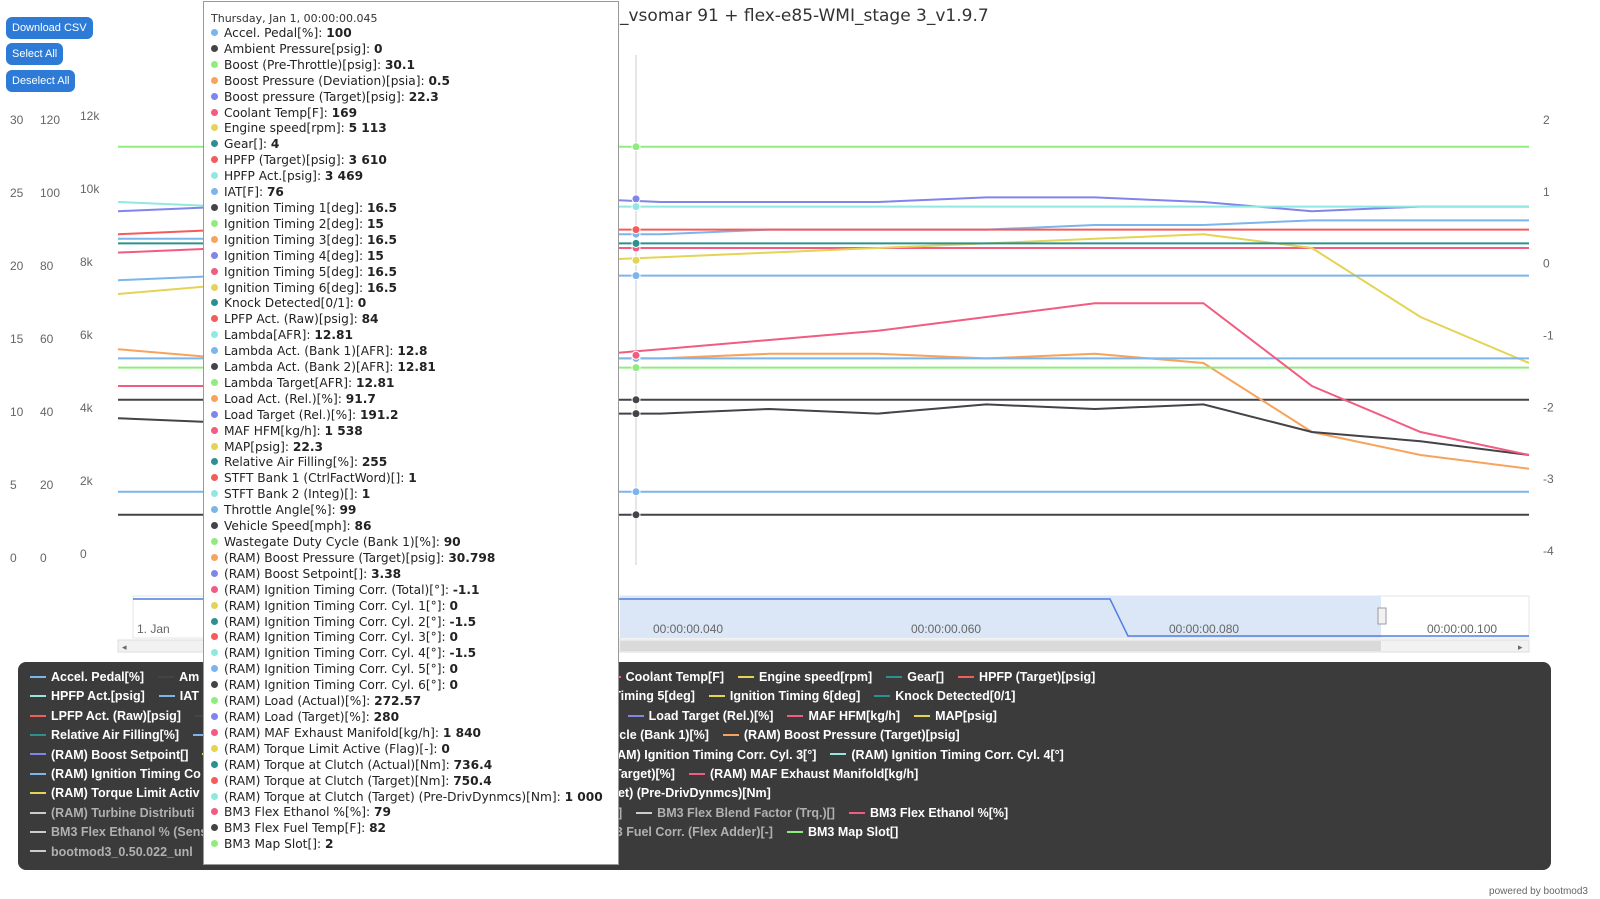  Describe the element at coordinates (414, 241) in the screenshot. I see `tooltip-row: Ignition Timing 3[deg]: 16.5` at that location.